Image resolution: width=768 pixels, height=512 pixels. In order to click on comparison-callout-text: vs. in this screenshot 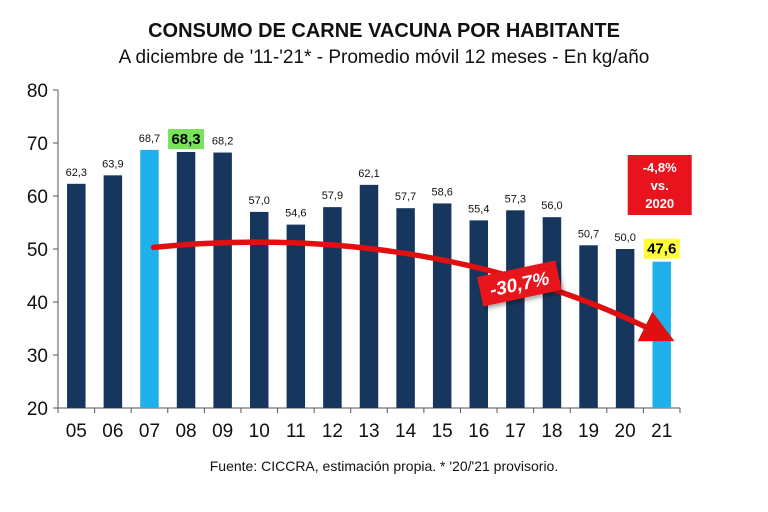, I will do `click(660, 185)`.